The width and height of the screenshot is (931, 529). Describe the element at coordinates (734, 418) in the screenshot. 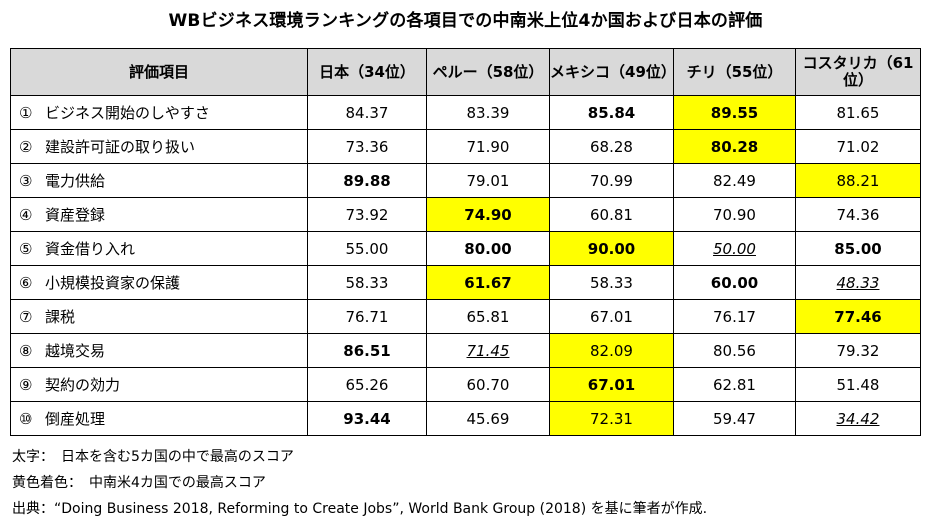

I see `score-value: 59.47` at that location.